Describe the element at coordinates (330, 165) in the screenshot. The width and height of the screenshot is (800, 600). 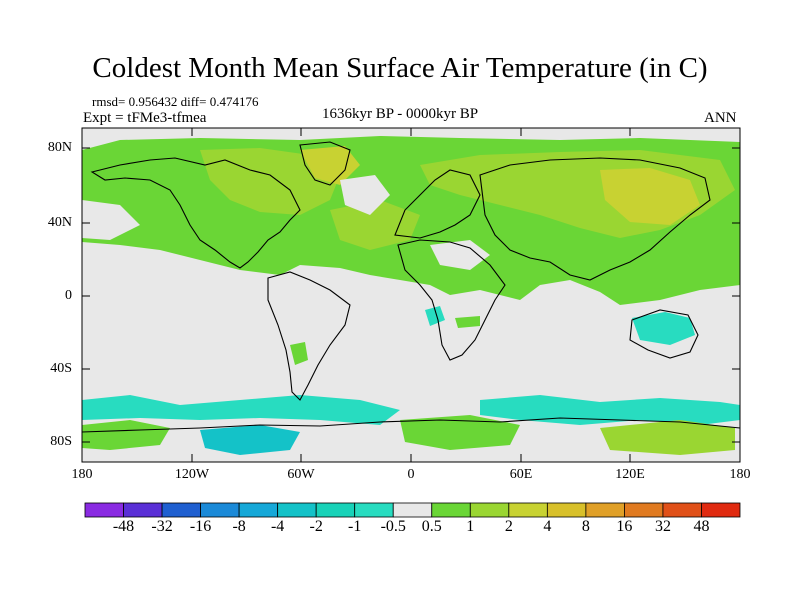
I see `warm-patch-arctic` at that location.